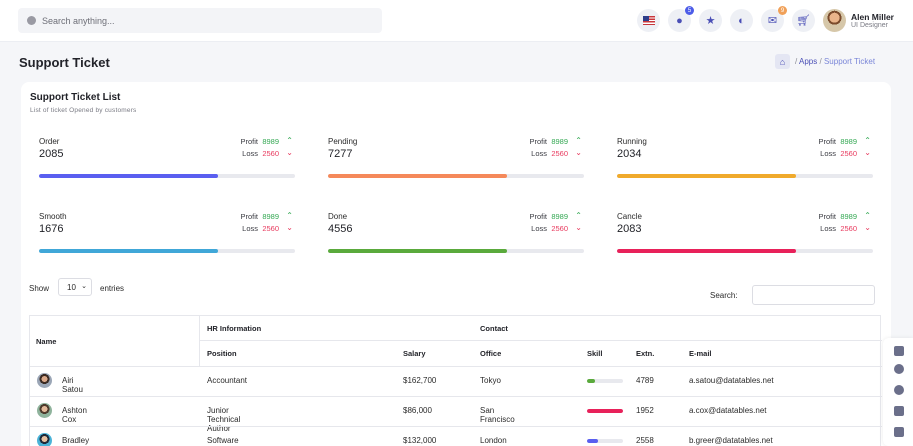 The width and height of the screenshot is (913, 446). I want to click on row-divider, so click(456, 426).